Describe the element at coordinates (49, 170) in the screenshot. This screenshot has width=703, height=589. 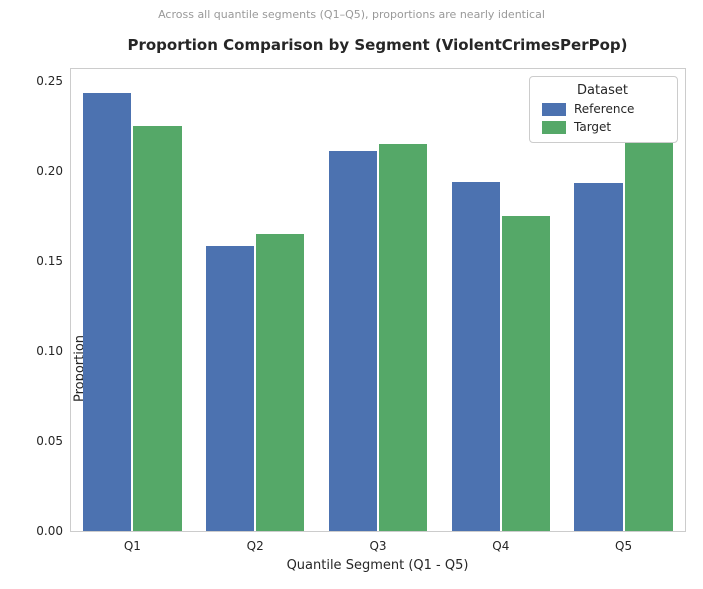
I see `y-tick-label: 0.20` at that location.